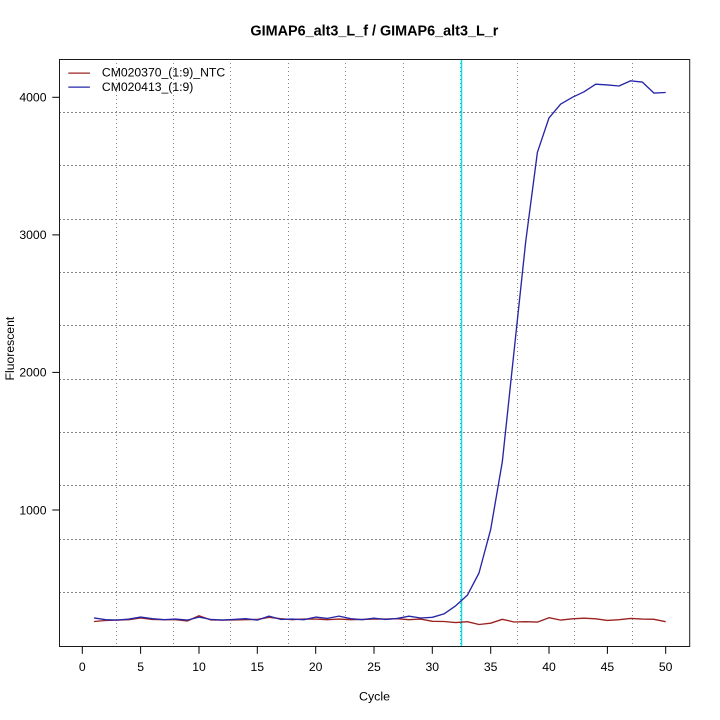  Describe the element at coordinates (10, 348) in the screenshot. I see `svg-text: Fluorescent` at that location.